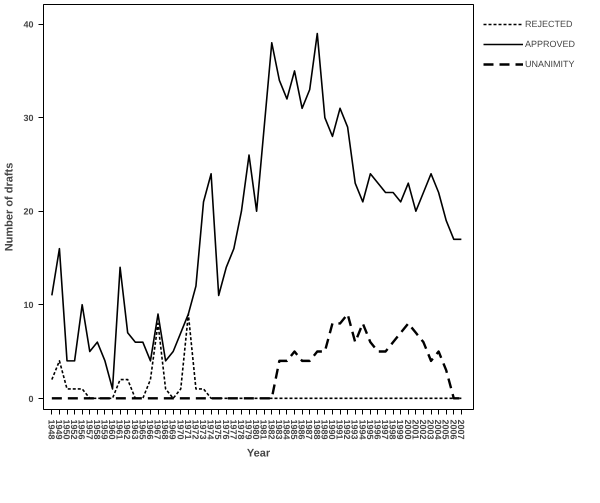  What do you see at coordinates (347, 430) in the screenshot?
I see `x-tick-label: 1992` at bounding box center [347, 430].